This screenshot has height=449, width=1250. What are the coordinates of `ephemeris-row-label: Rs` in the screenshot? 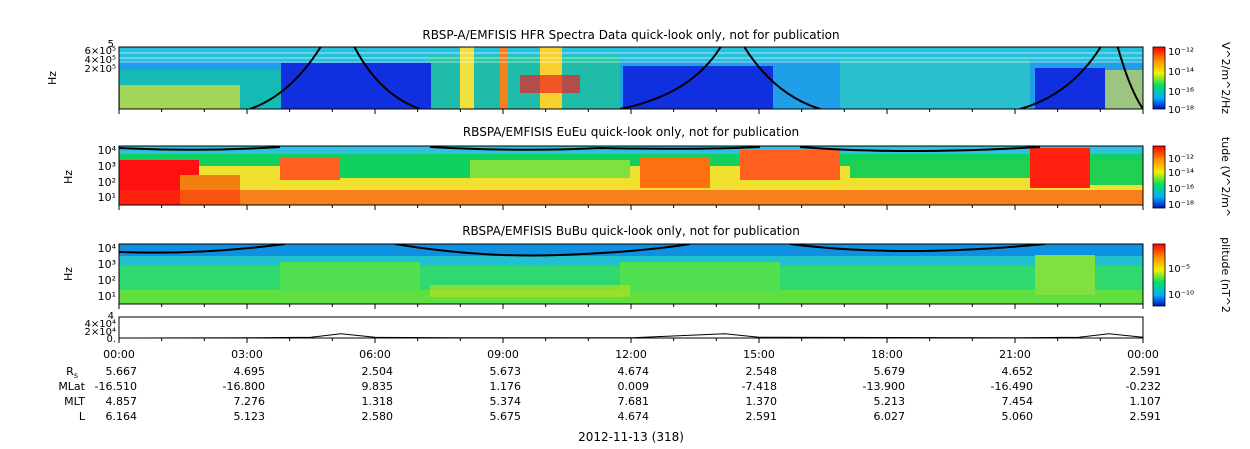 It's located at (72, 372).